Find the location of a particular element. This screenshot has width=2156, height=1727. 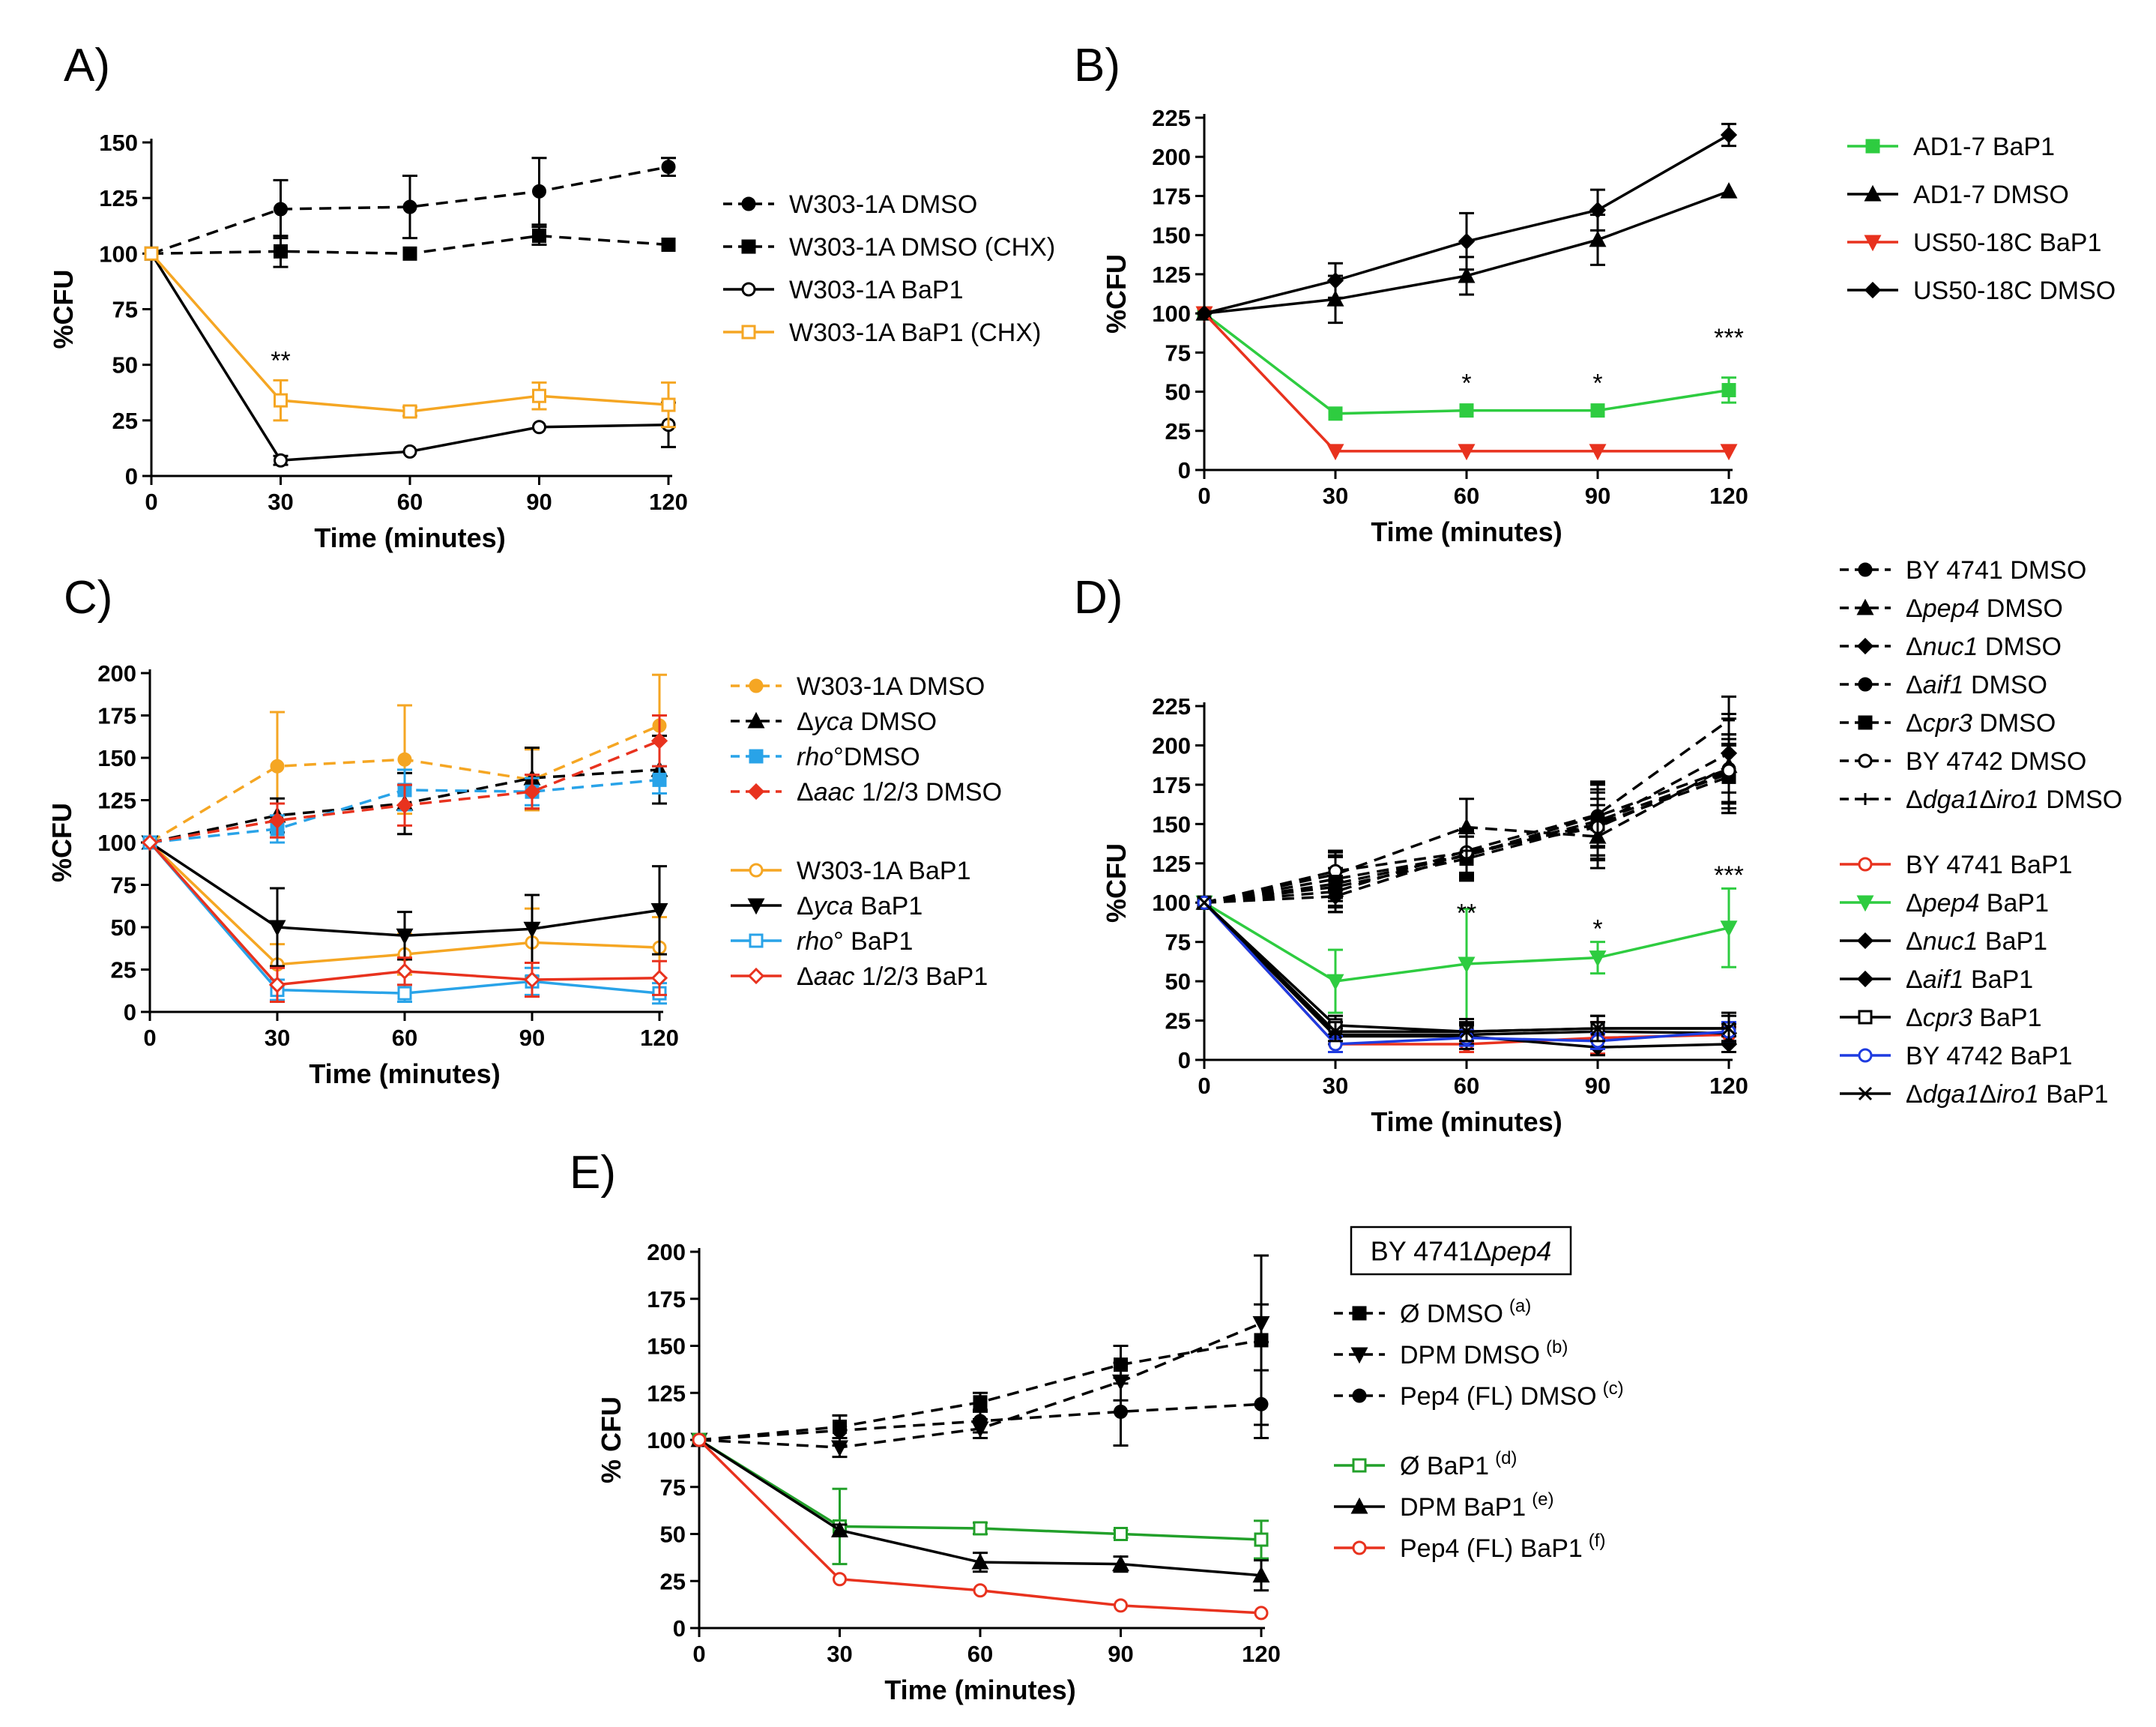

legend-label: rho° BaP1 is located at coordinates (855, 941).